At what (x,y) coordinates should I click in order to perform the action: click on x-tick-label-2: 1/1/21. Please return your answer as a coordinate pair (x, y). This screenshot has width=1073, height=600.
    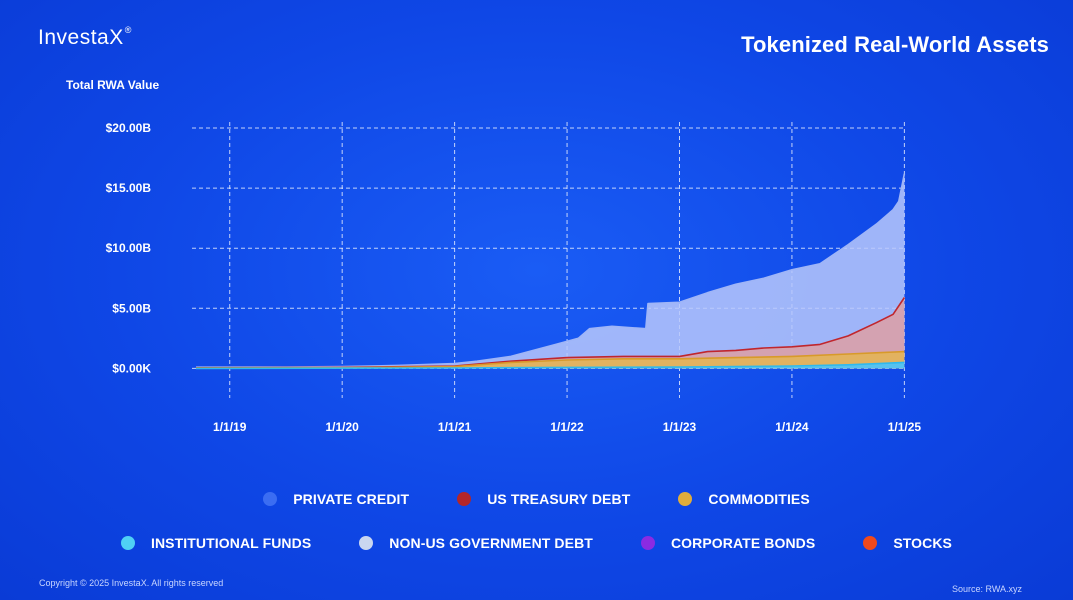
    Looking at the image, I should click on (455, 427).